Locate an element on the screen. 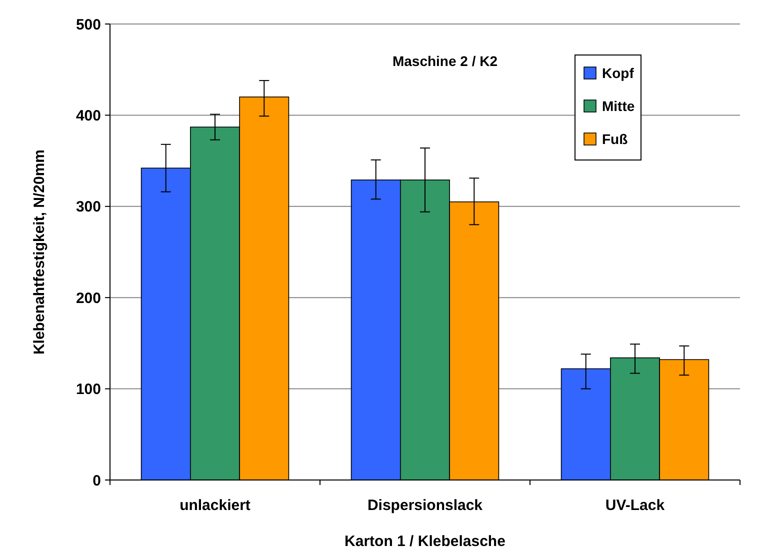 The height and width of the screenshot is (556, 766). x-axis-title: Karton 1 / Klebelasche is located at coordinates (425, 541).